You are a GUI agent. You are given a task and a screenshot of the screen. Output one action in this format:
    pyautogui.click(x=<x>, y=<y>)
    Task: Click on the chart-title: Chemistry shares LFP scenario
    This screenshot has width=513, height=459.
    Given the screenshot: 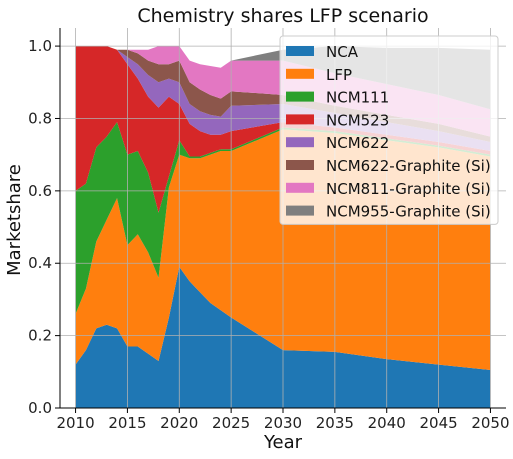 What is the action you would take?
    pyautogui.click(x=282, y=16)
    